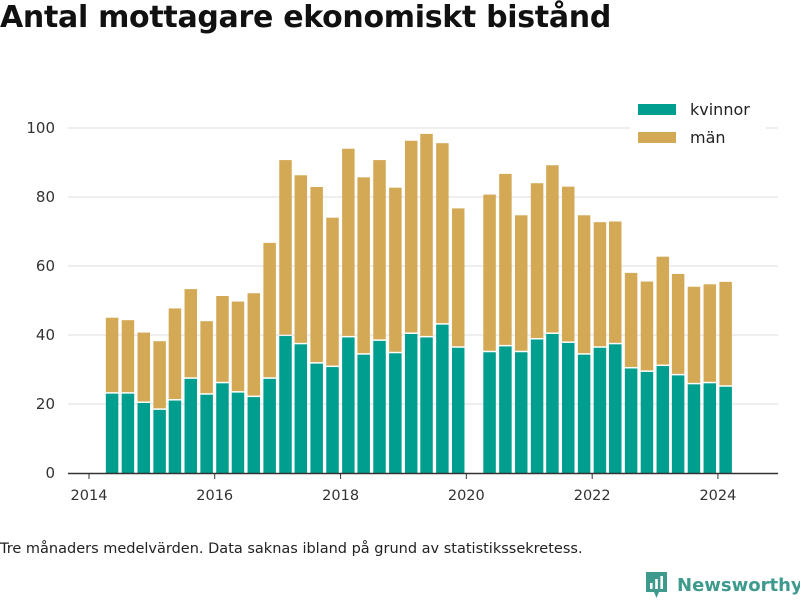 Image resolution: width=800 pixels, height=600 pixels. Describe the element at coordinates (50, 473) in the screenshot. I see `y-tick-label: 0` at that location.